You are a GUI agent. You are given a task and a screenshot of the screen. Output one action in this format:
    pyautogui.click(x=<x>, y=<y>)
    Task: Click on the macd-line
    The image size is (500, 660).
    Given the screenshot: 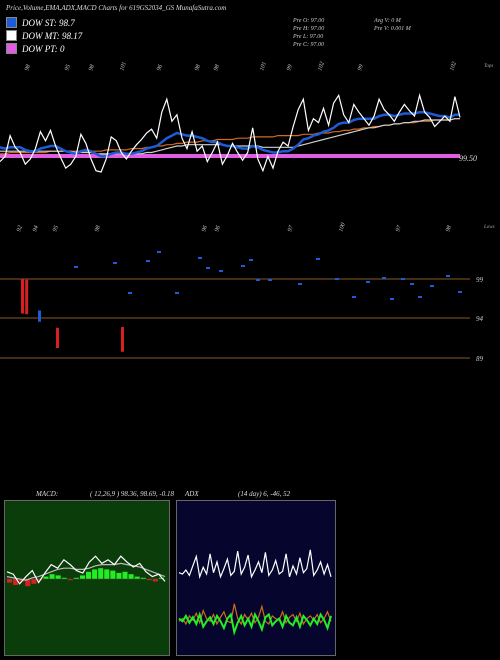 What is the action you would take?
    pyautogui.click(x=86, y=570)
    